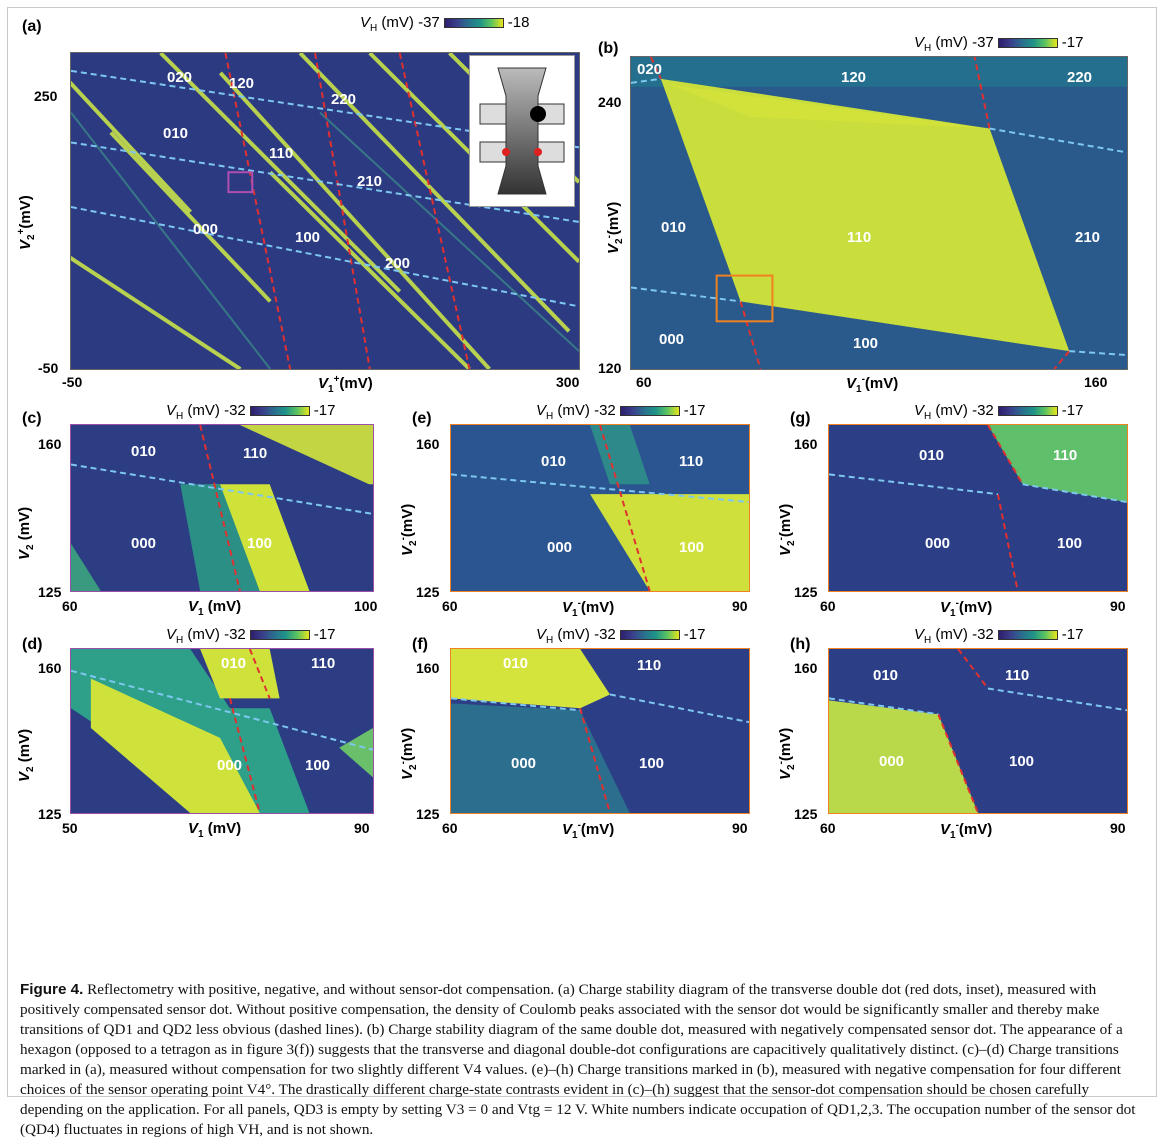 The image size is (1165, 1146). I want to click on panel-g-label: (g), so click(800, 418).